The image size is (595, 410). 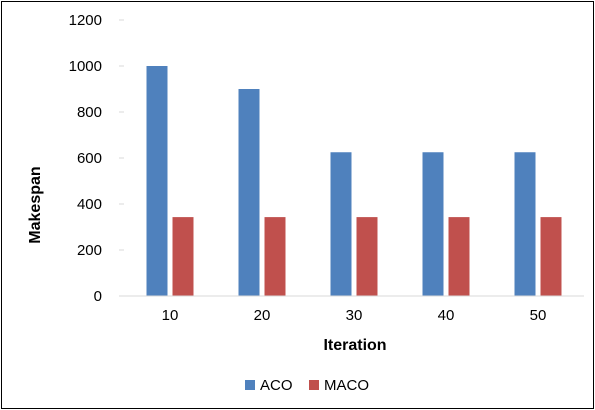 I want to click on y-axis-ticks: 0 200 400 600 800 1000 1200, so click(x=96, y=158).